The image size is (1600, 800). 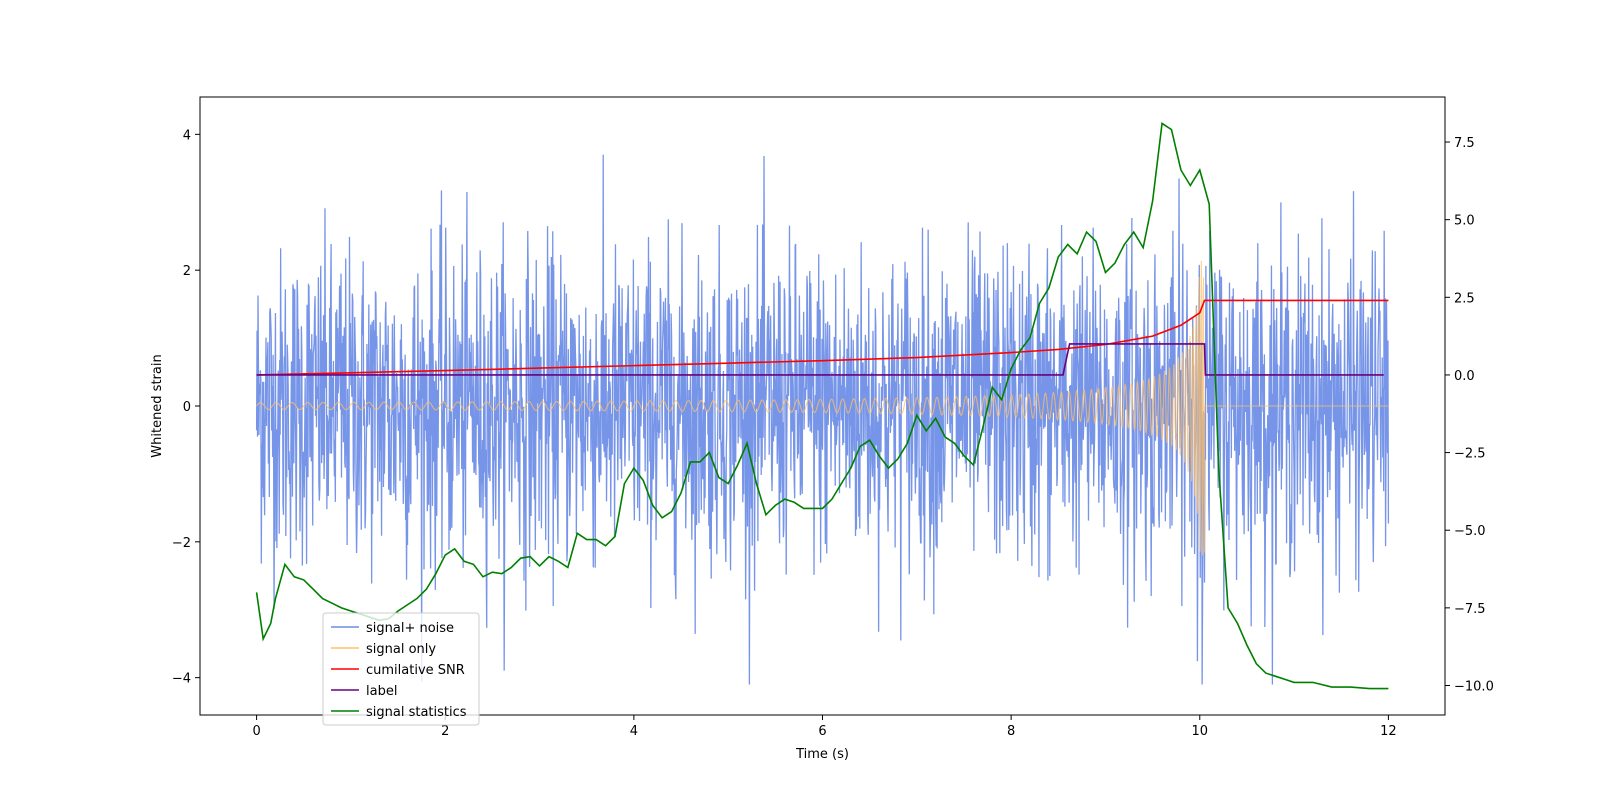 What do you see at coordinates (187, 271) in the screenshot?
I see `y-left-tick-label: 2` at bounding box center [187, 271].